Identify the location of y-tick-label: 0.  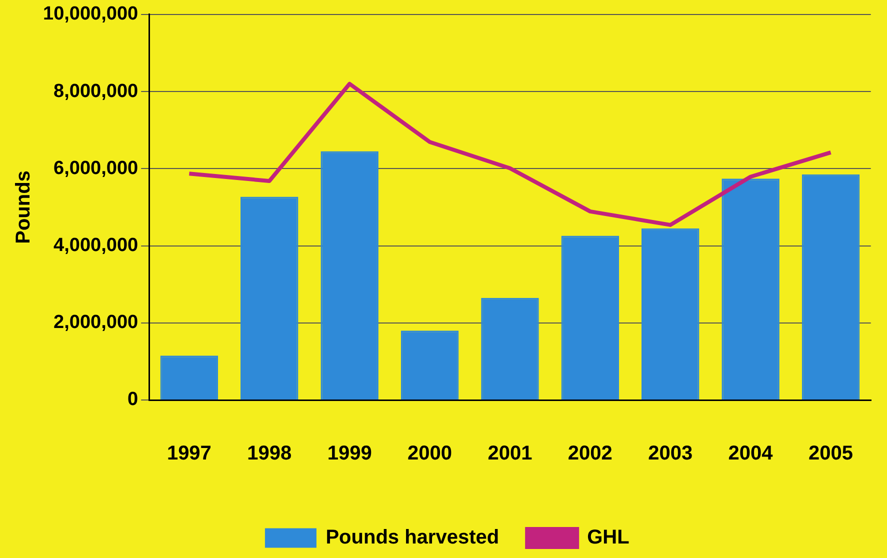
(133, 399).